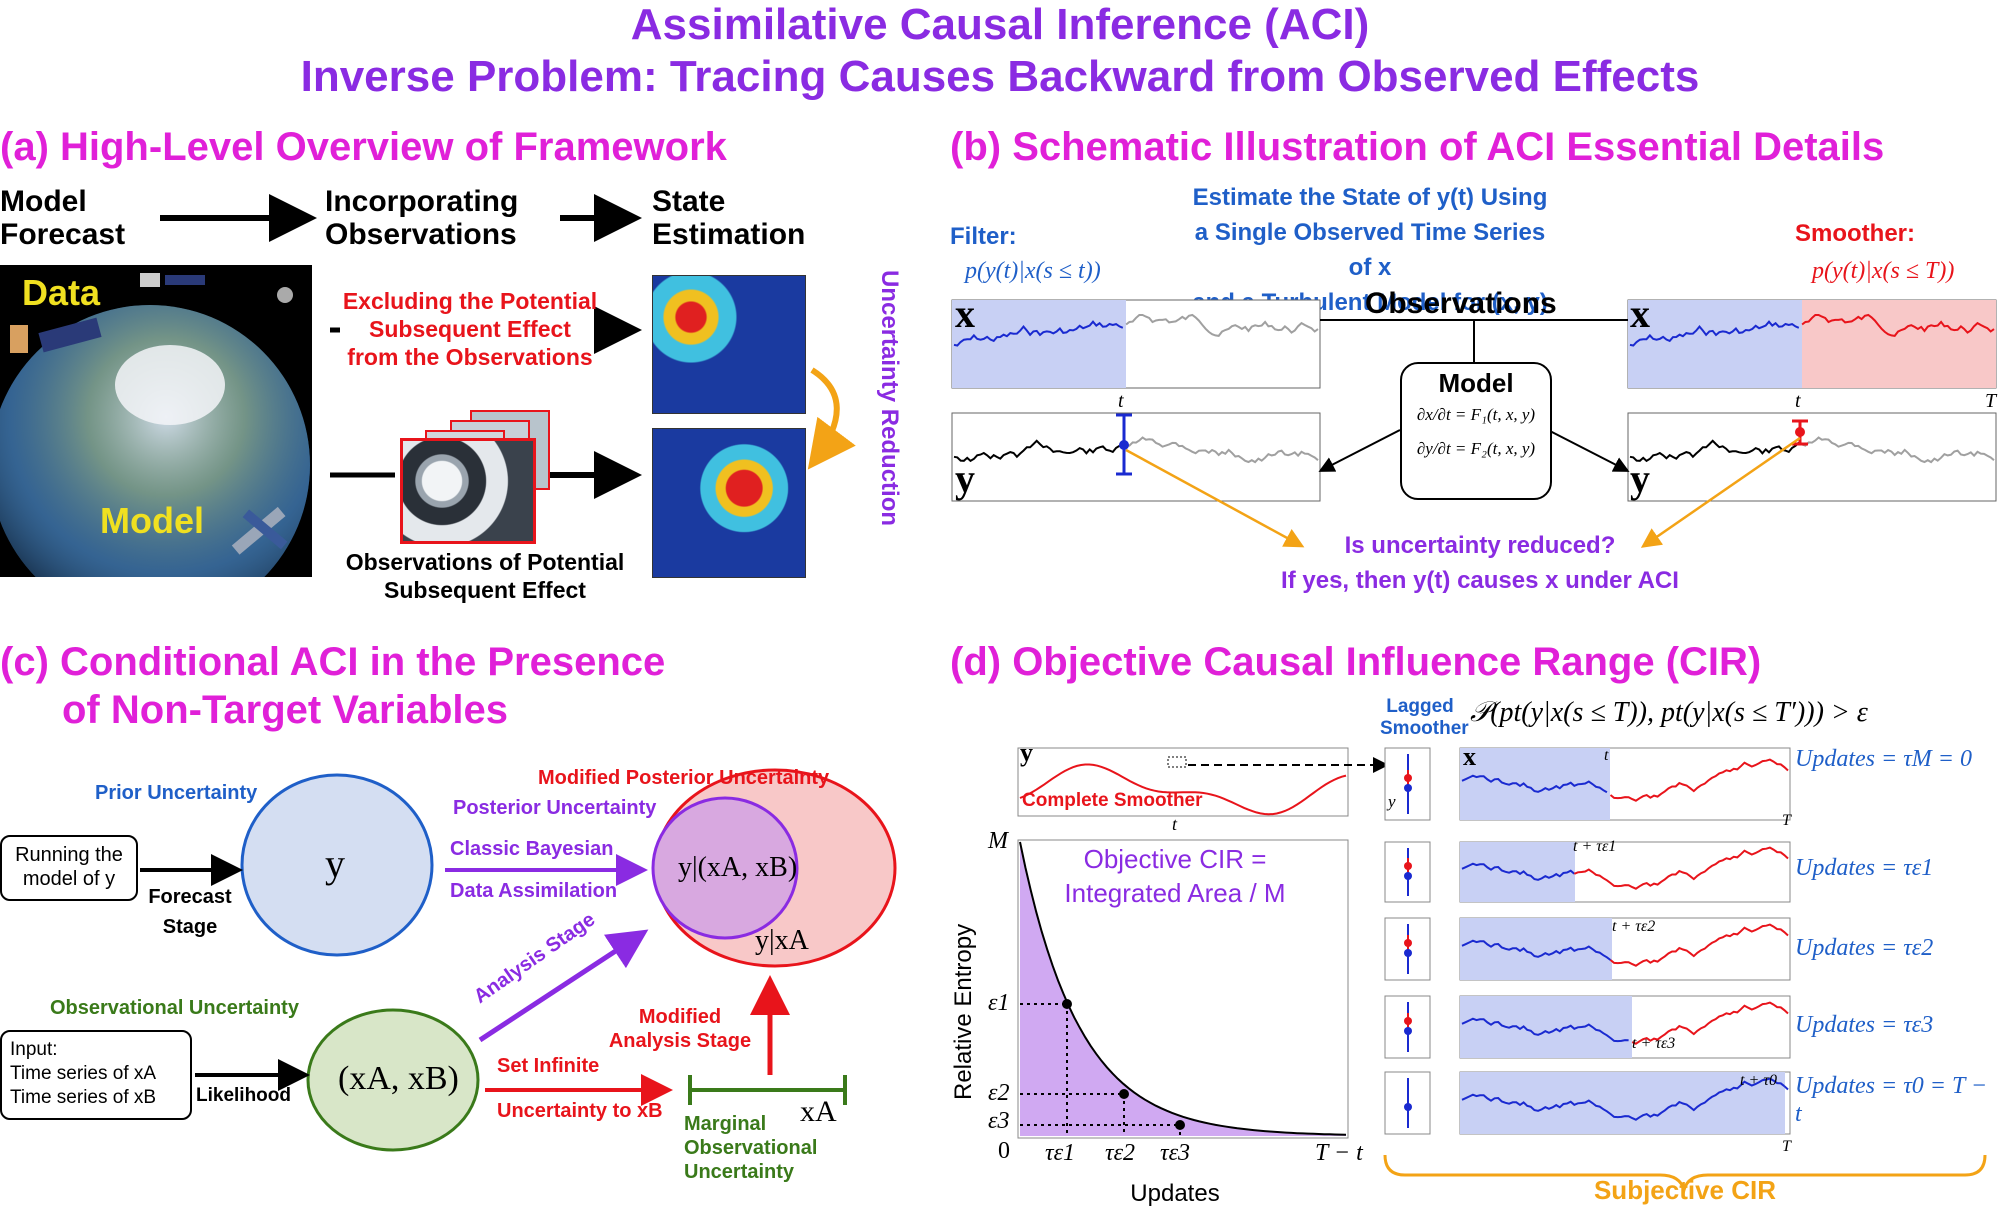  I want to click on objective-line2: Integrated Area / M, so click(1175, 893).